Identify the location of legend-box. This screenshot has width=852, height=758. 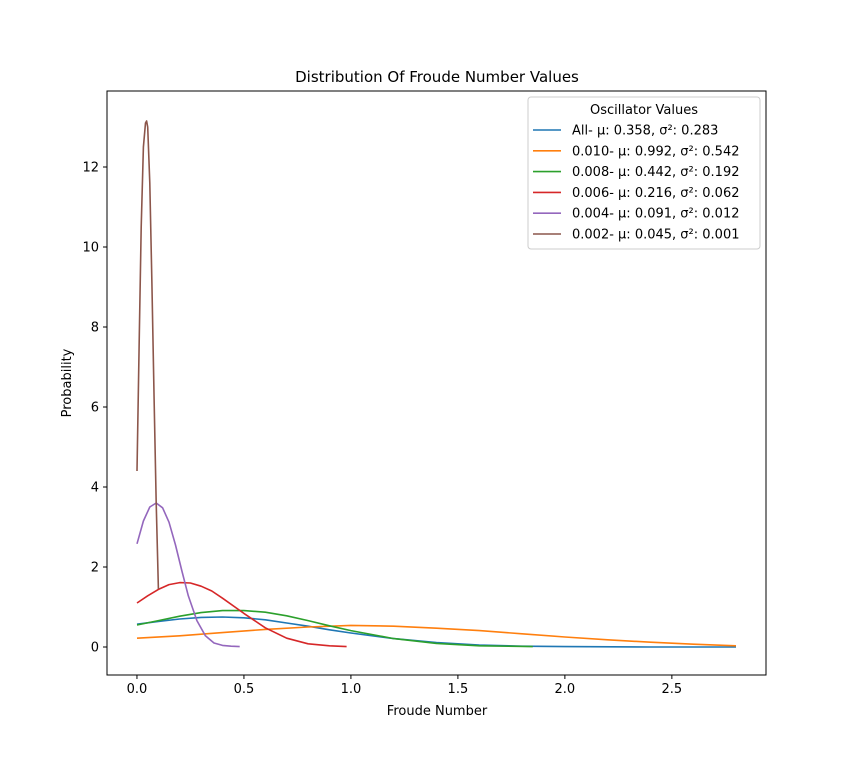
(644, 173).